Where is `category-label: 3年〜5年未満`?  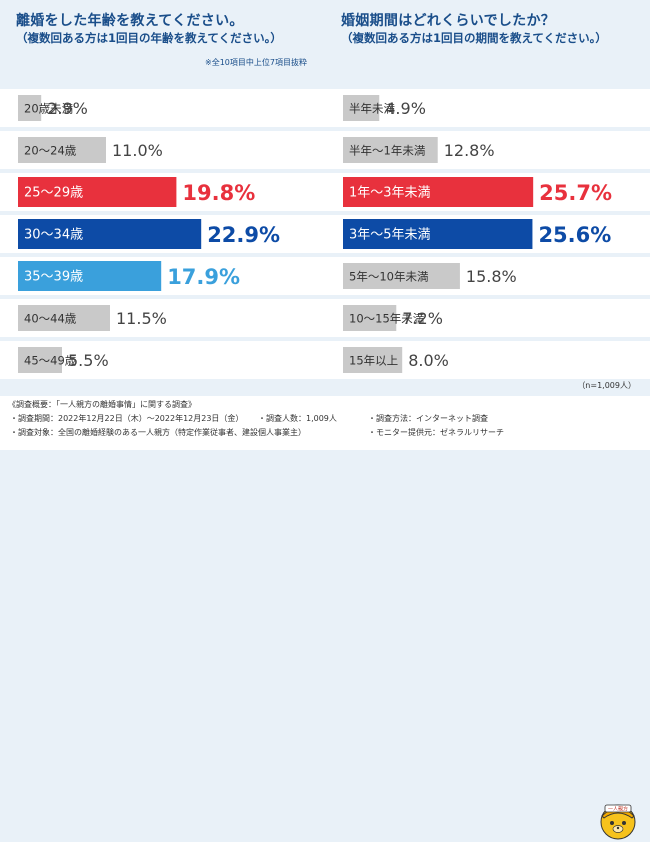 category-label: 3年〜5年未満 is located at coordinates (390, 235).